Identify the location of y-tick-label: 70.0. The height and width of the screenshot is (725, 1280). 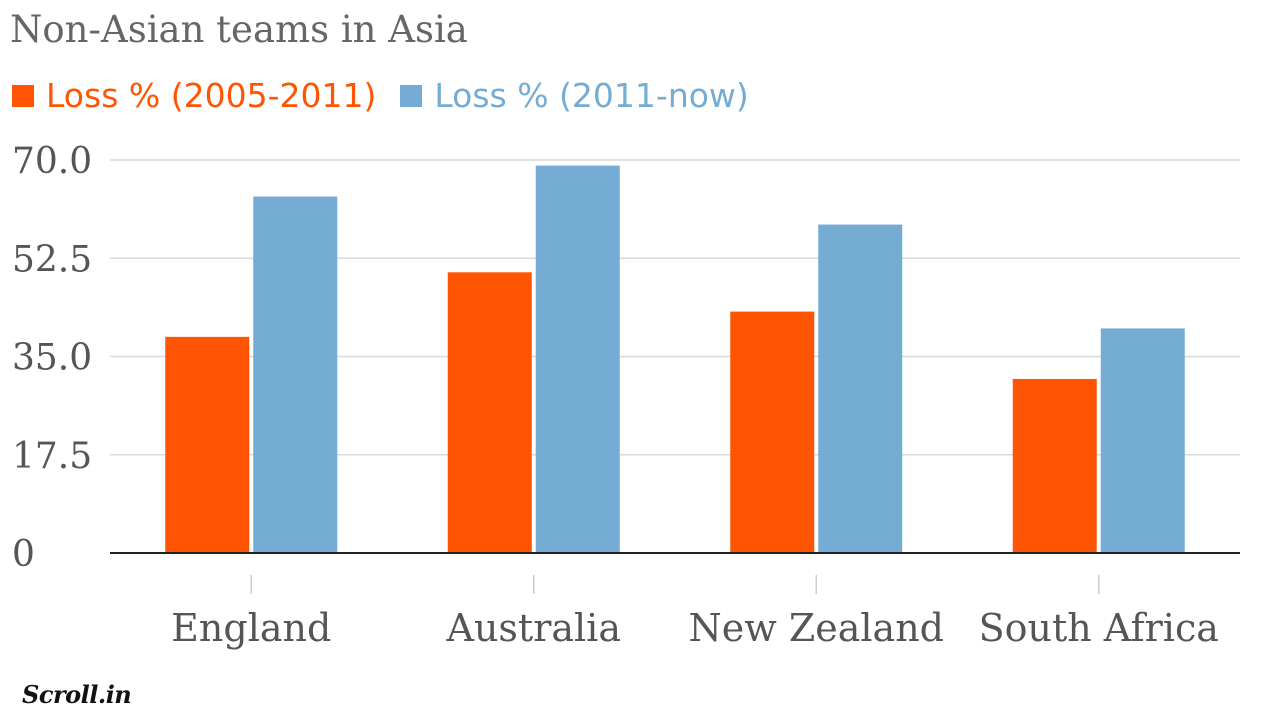
(52, 161).